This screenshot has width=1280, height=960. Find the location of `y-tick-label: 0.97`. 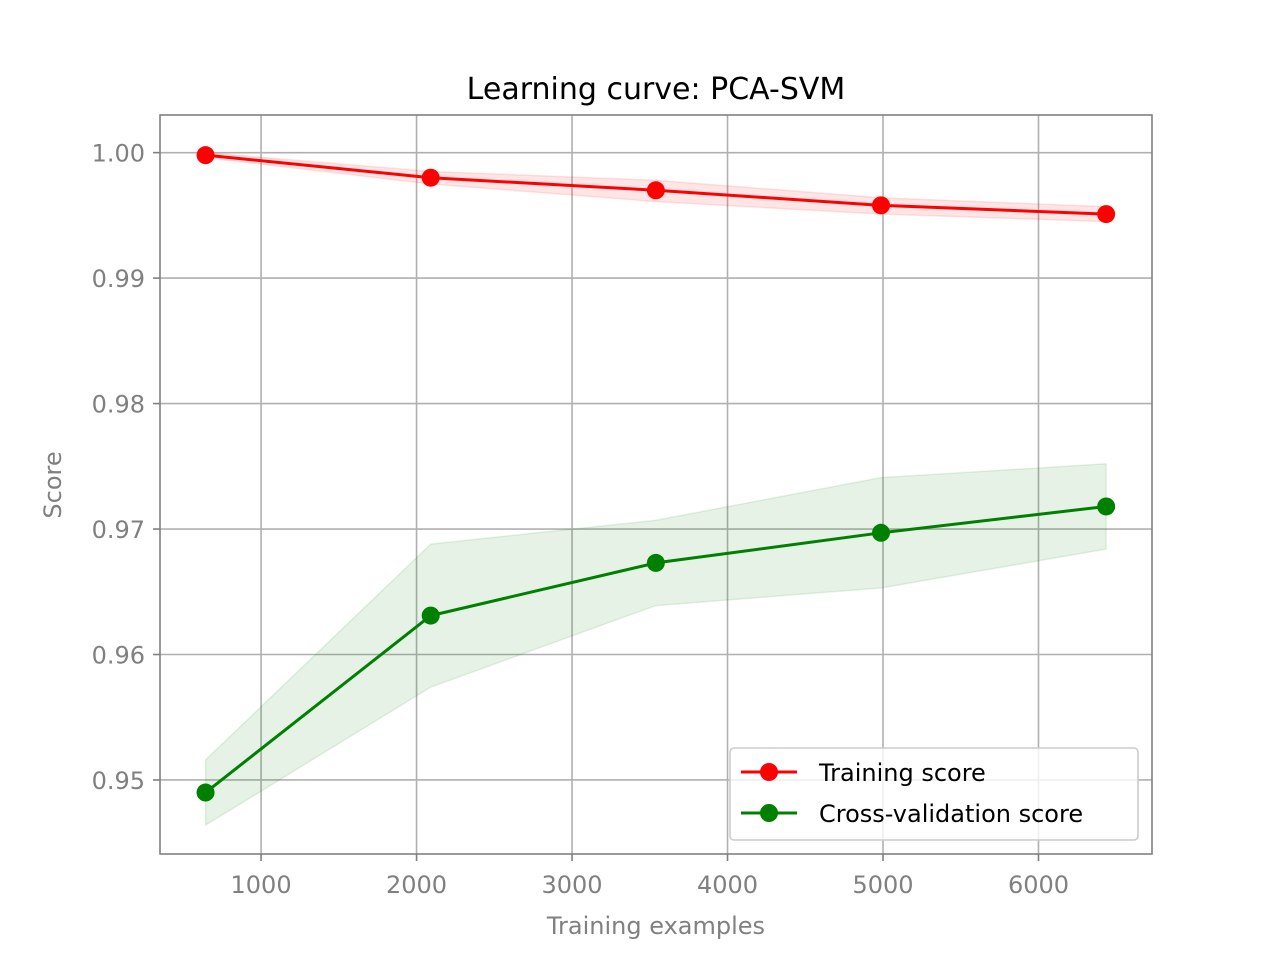

y-tick-label: 0.97 is located at coordinates (118, 530).